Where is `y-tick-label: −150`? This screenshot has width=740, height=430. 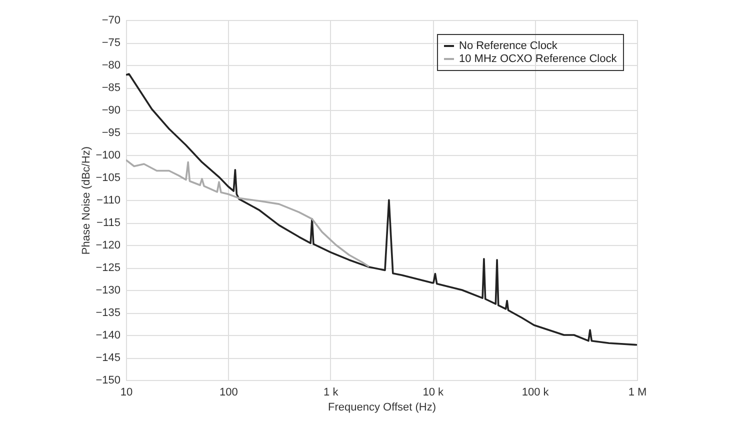 y-tick-label: −150 is located at coordinates (108, 380).